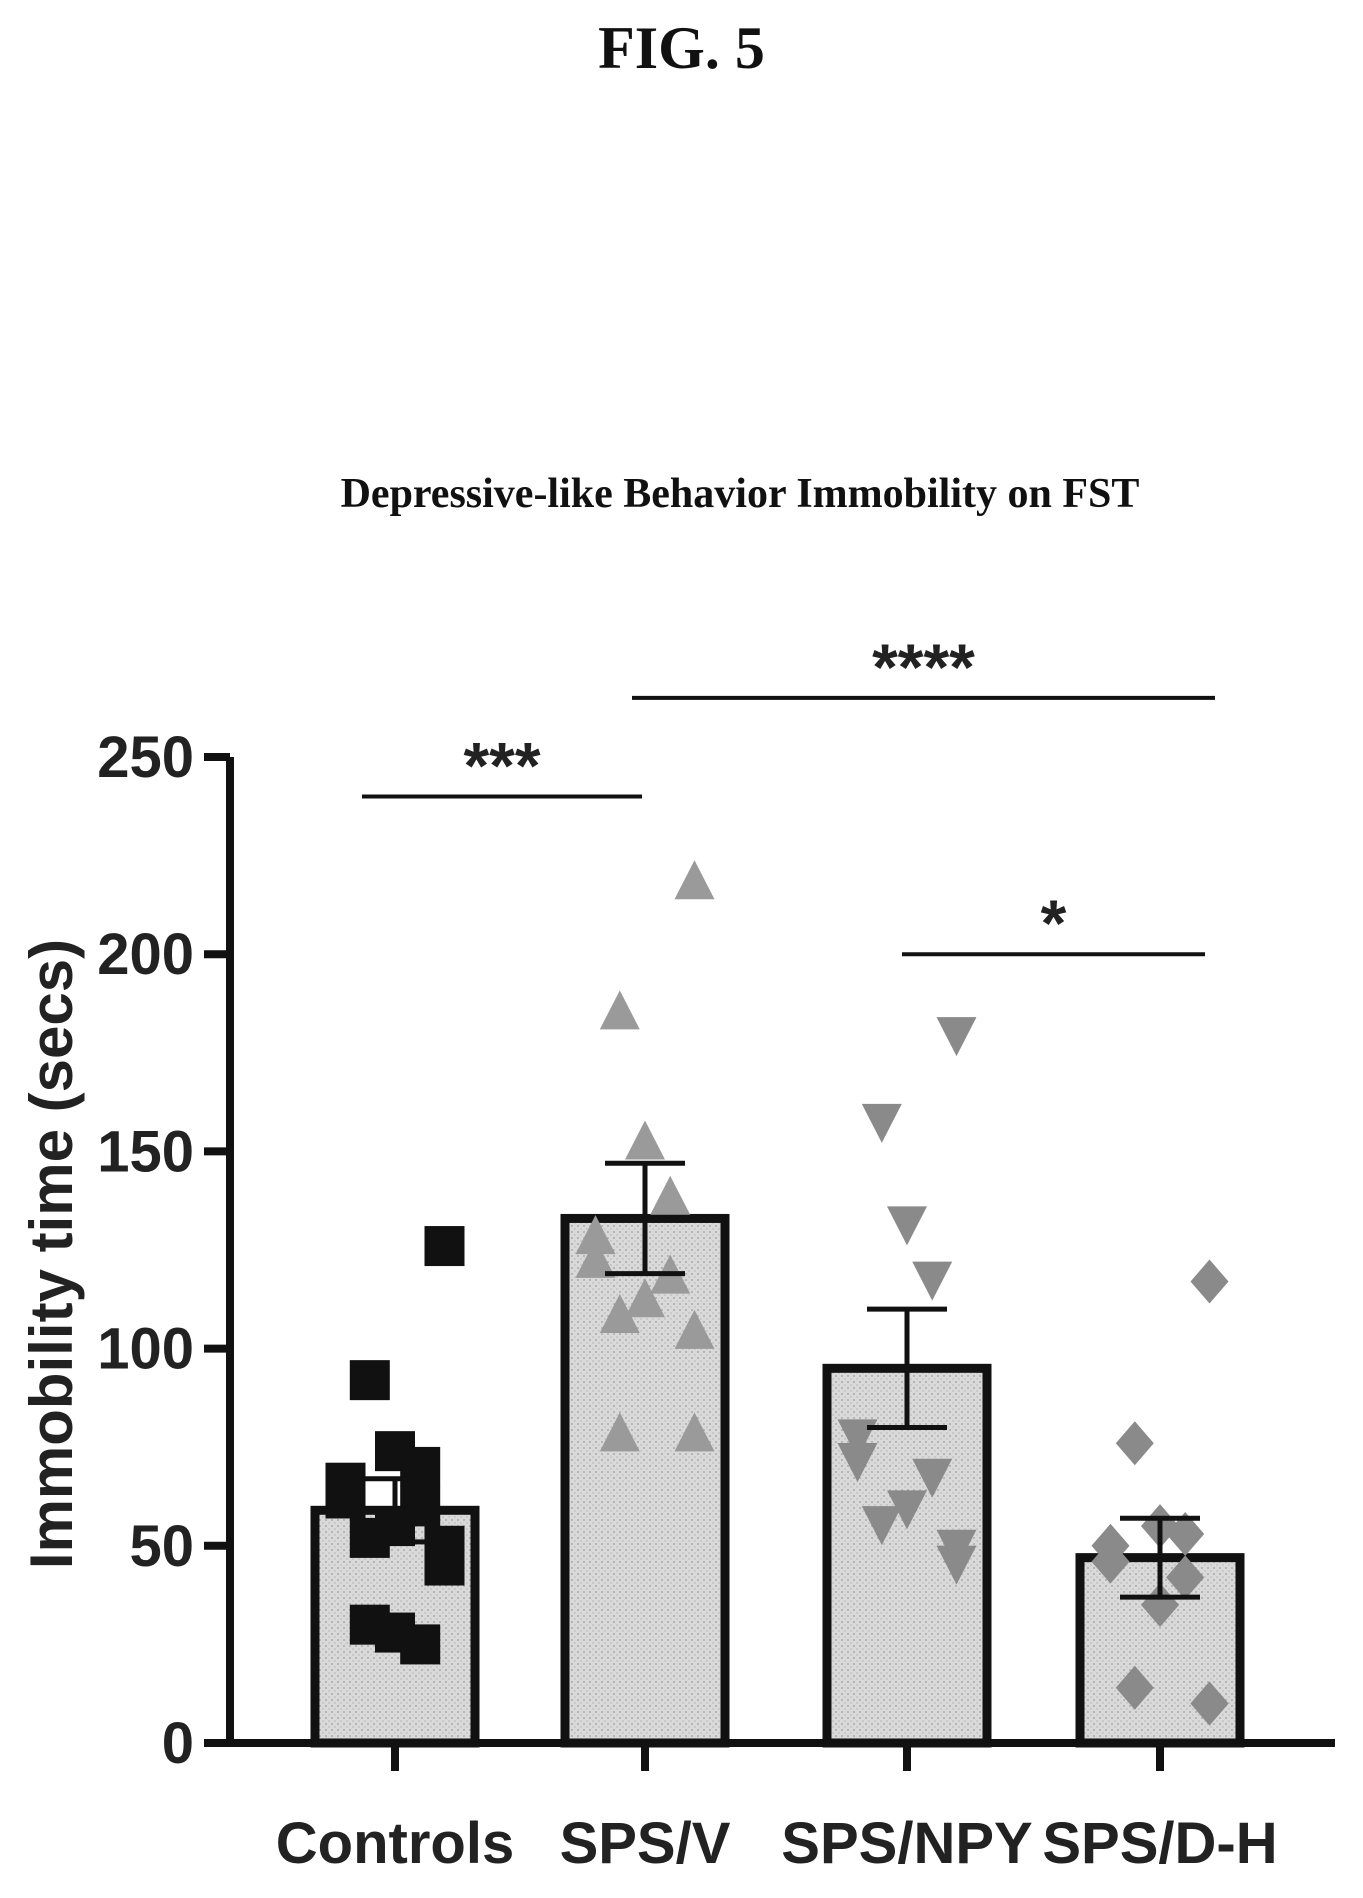 This screenshot has width=1363, height=1898. What do you see at coordinates (681, 48) in the screenshot?
I see `figure-label: FIG. 5` at bounding box center [681, 48].